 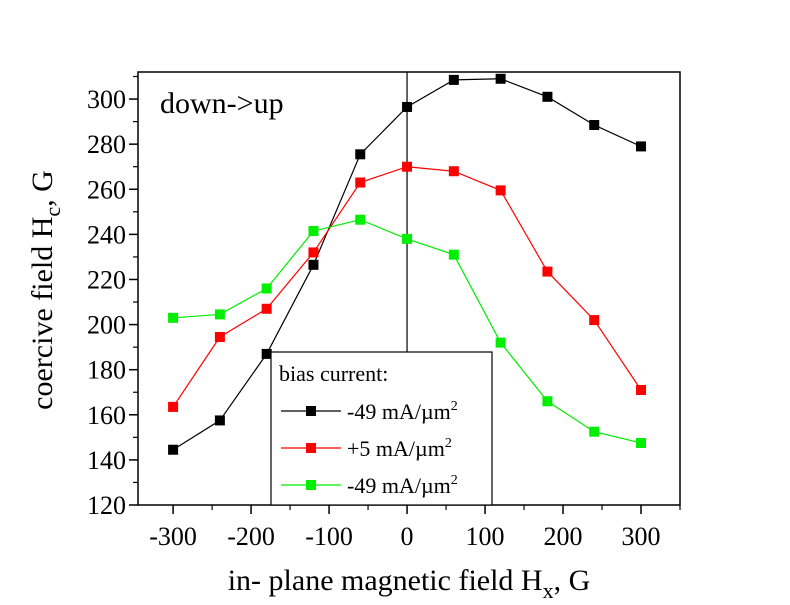 I want to click on x-tick-label: -200, so click(x=251, y=536).